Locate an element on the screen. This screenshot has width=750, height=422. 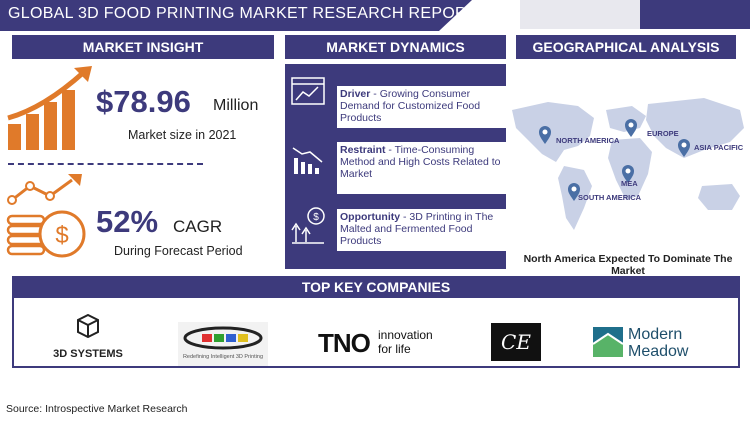
source-note: Source: Introspective Market Research is located at coordinates (97, 409).